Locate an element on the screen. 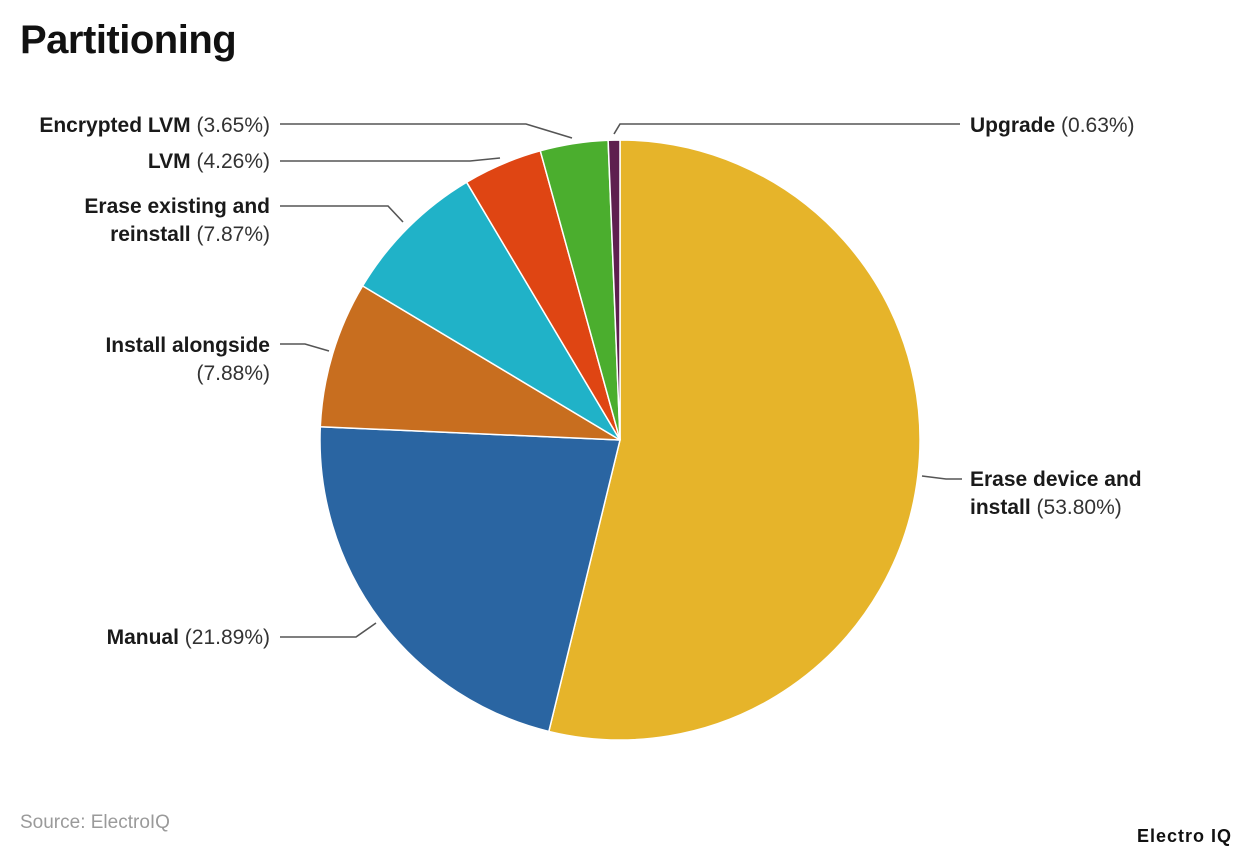 This screenshot has width=1240, height=856. slice-label-name: Encrypted LVM is located at coordinates (114, 125).